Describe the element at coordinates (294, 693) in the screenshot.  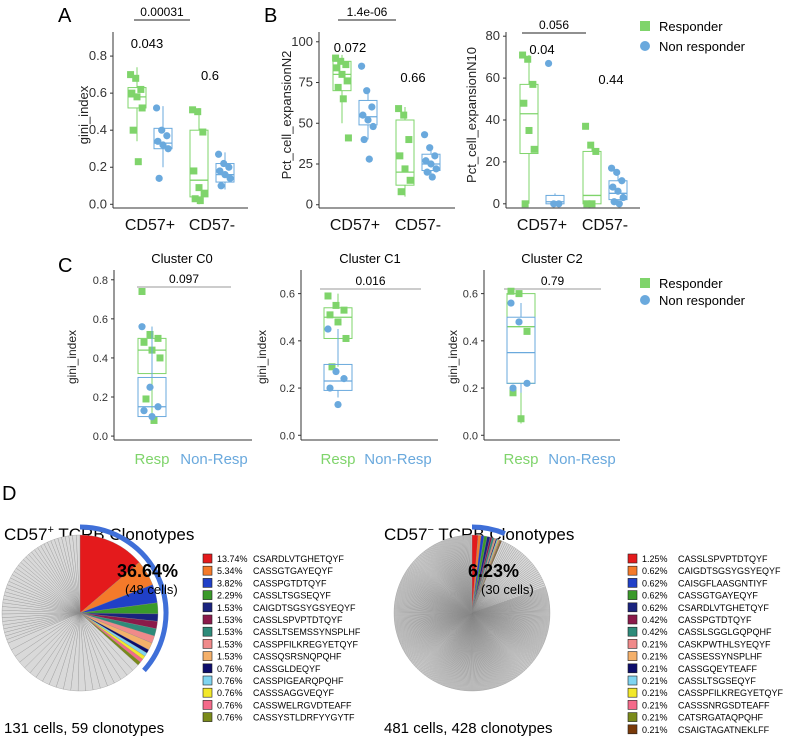
I see `legend-seq: CASSSAGGVEQYF` at that location.